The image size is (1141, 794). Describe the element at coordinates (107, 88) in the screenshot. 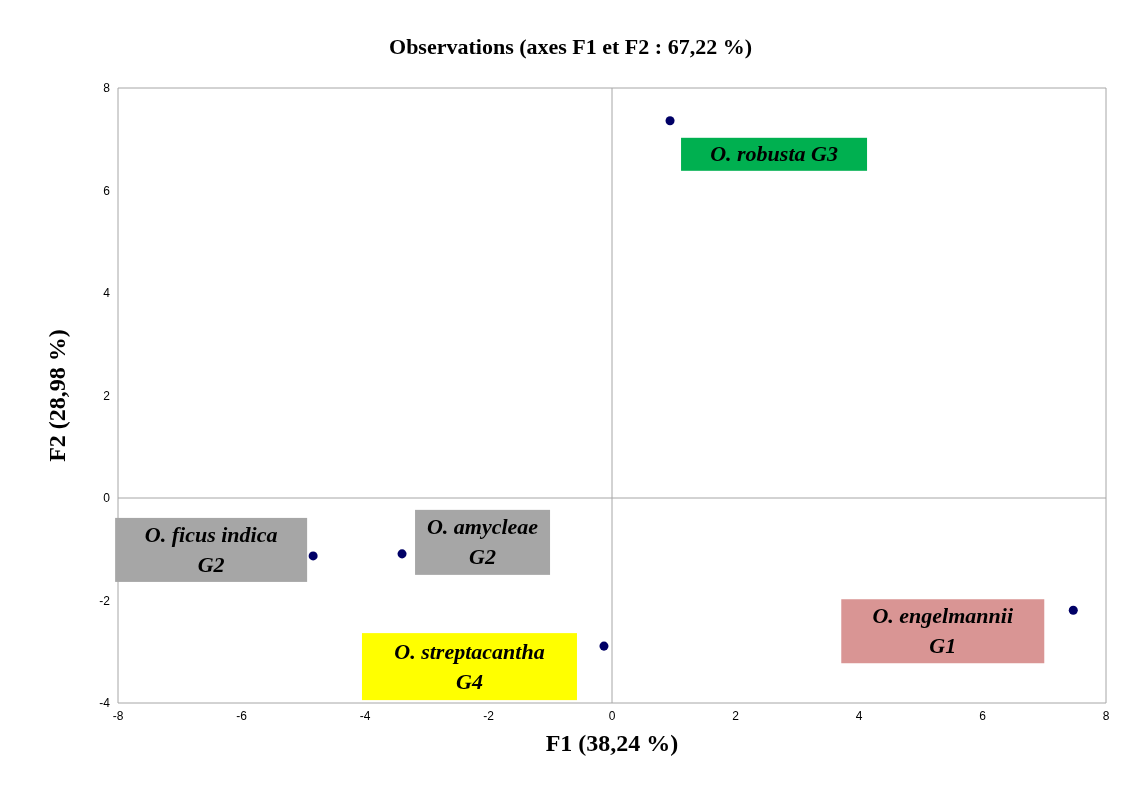

I see `y-tick-label: 8` at that location.